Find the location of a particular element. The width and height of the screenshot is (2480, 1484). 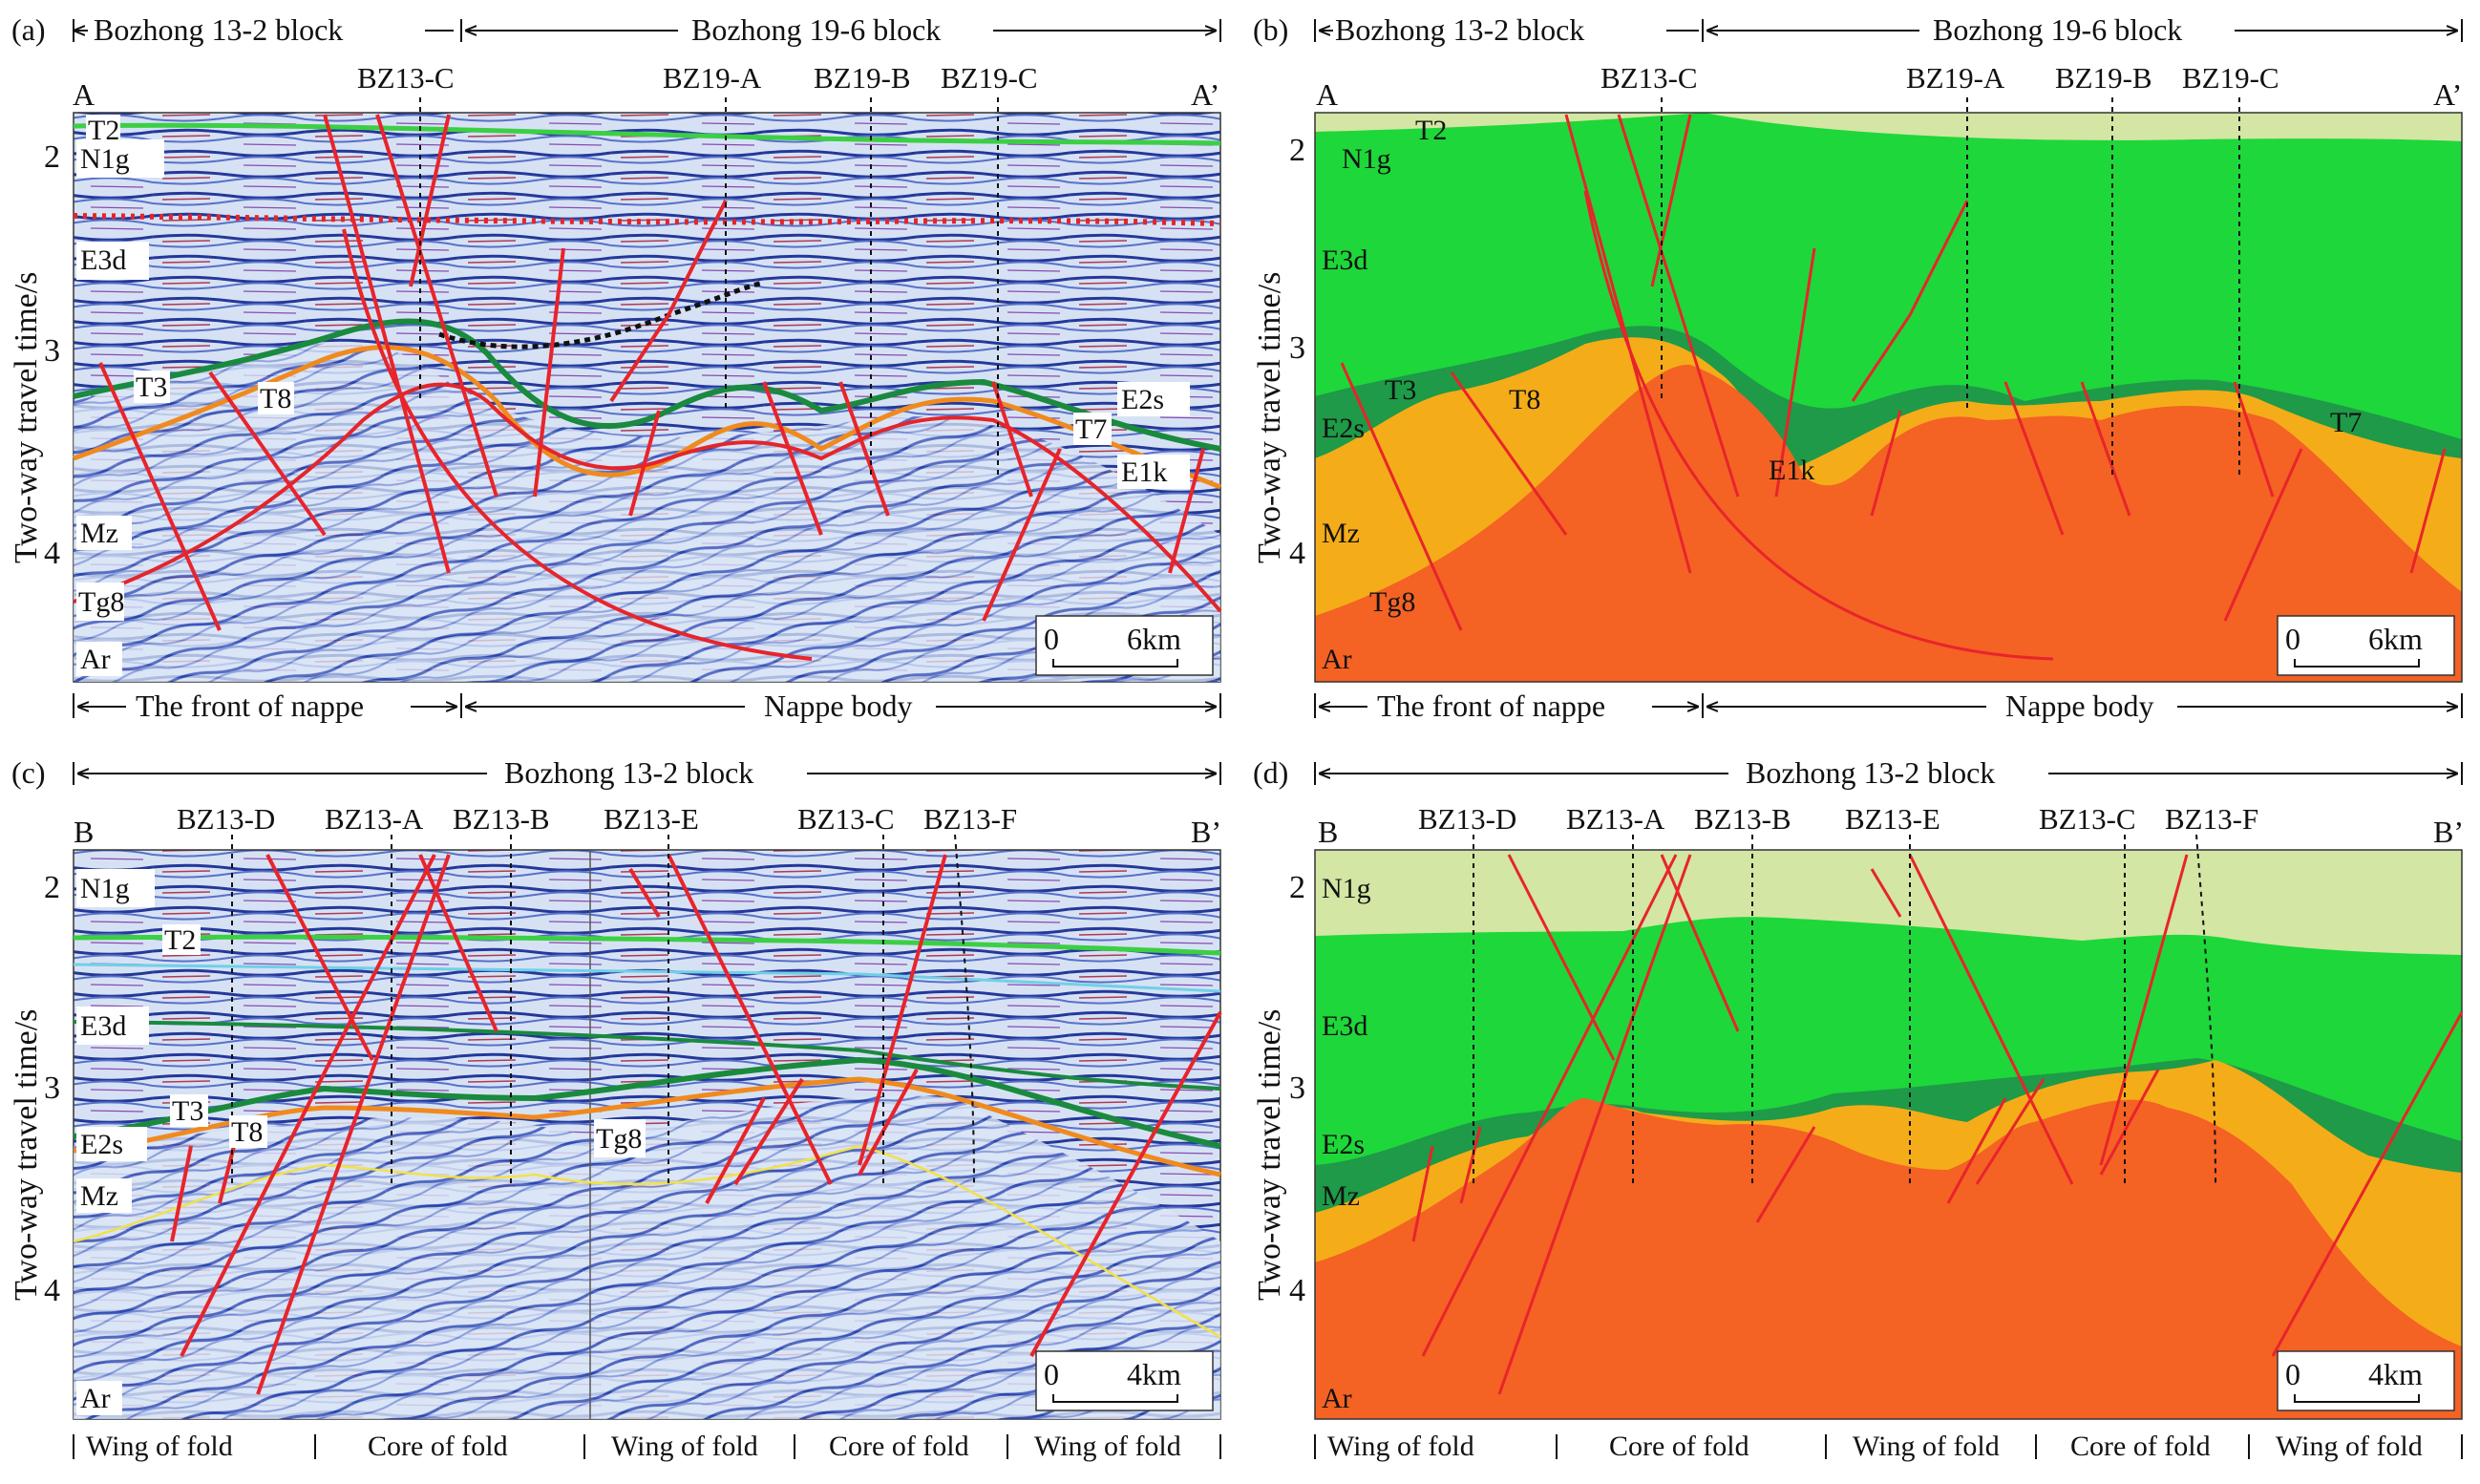

well-label: BZ13-F is located at coordinates (970, 819).